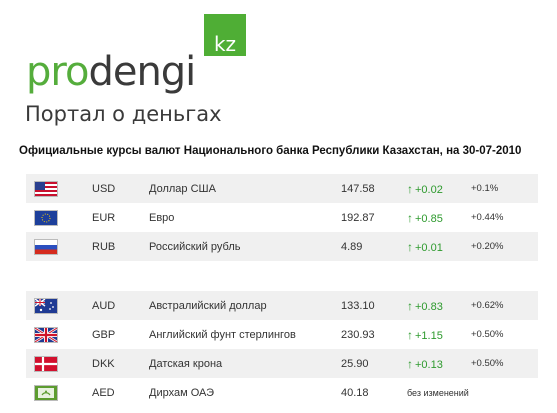 The image size is (557, 413). I want to click on currency-code: DKK, so click(120, 363).